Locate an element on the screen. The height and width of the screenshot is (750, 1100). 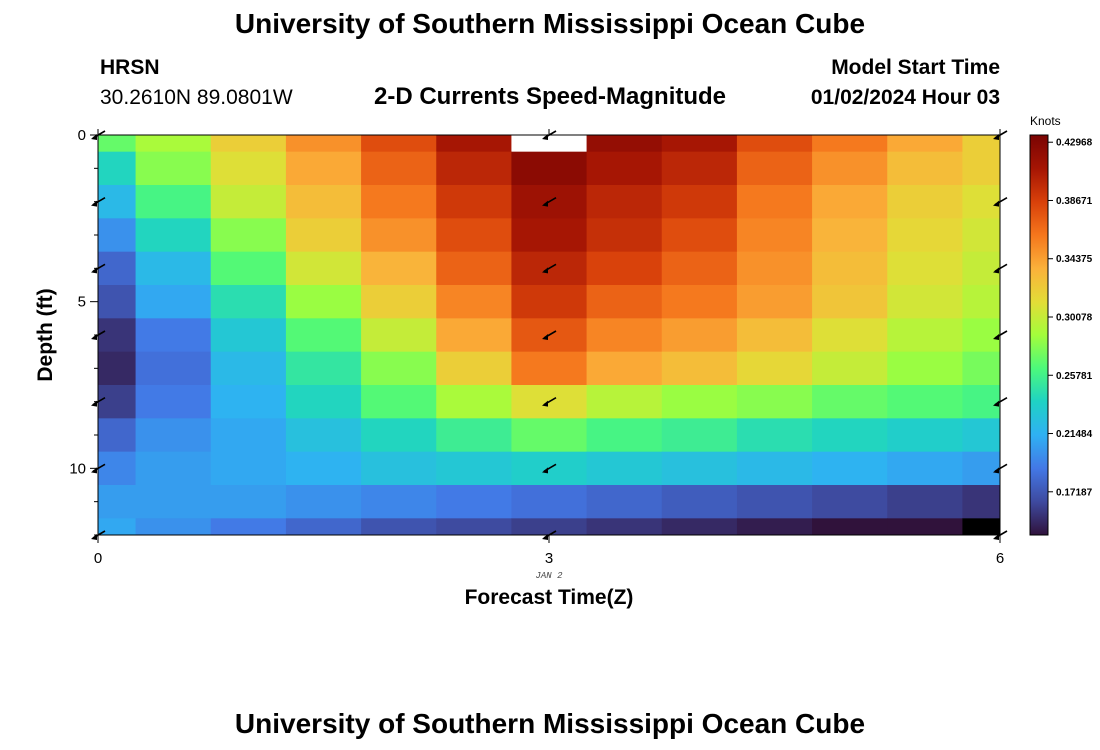
x-tick-label: 0 is located at coordinates (98, 558).